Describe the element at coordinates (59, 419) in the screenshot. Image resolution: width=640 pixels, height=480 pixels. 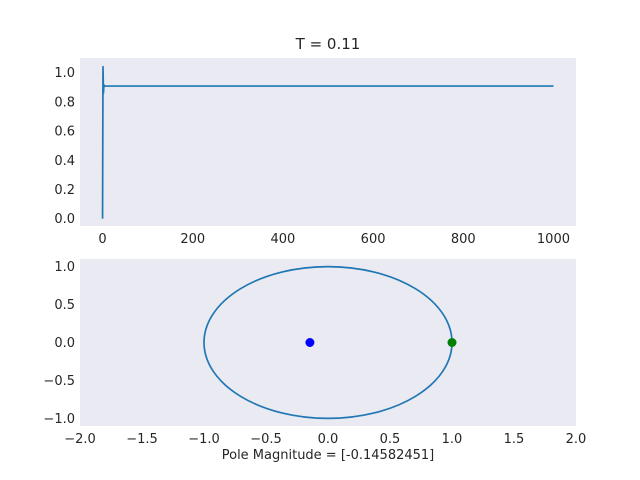
I see `bottom-y-tick-label: −1.0` at that location.